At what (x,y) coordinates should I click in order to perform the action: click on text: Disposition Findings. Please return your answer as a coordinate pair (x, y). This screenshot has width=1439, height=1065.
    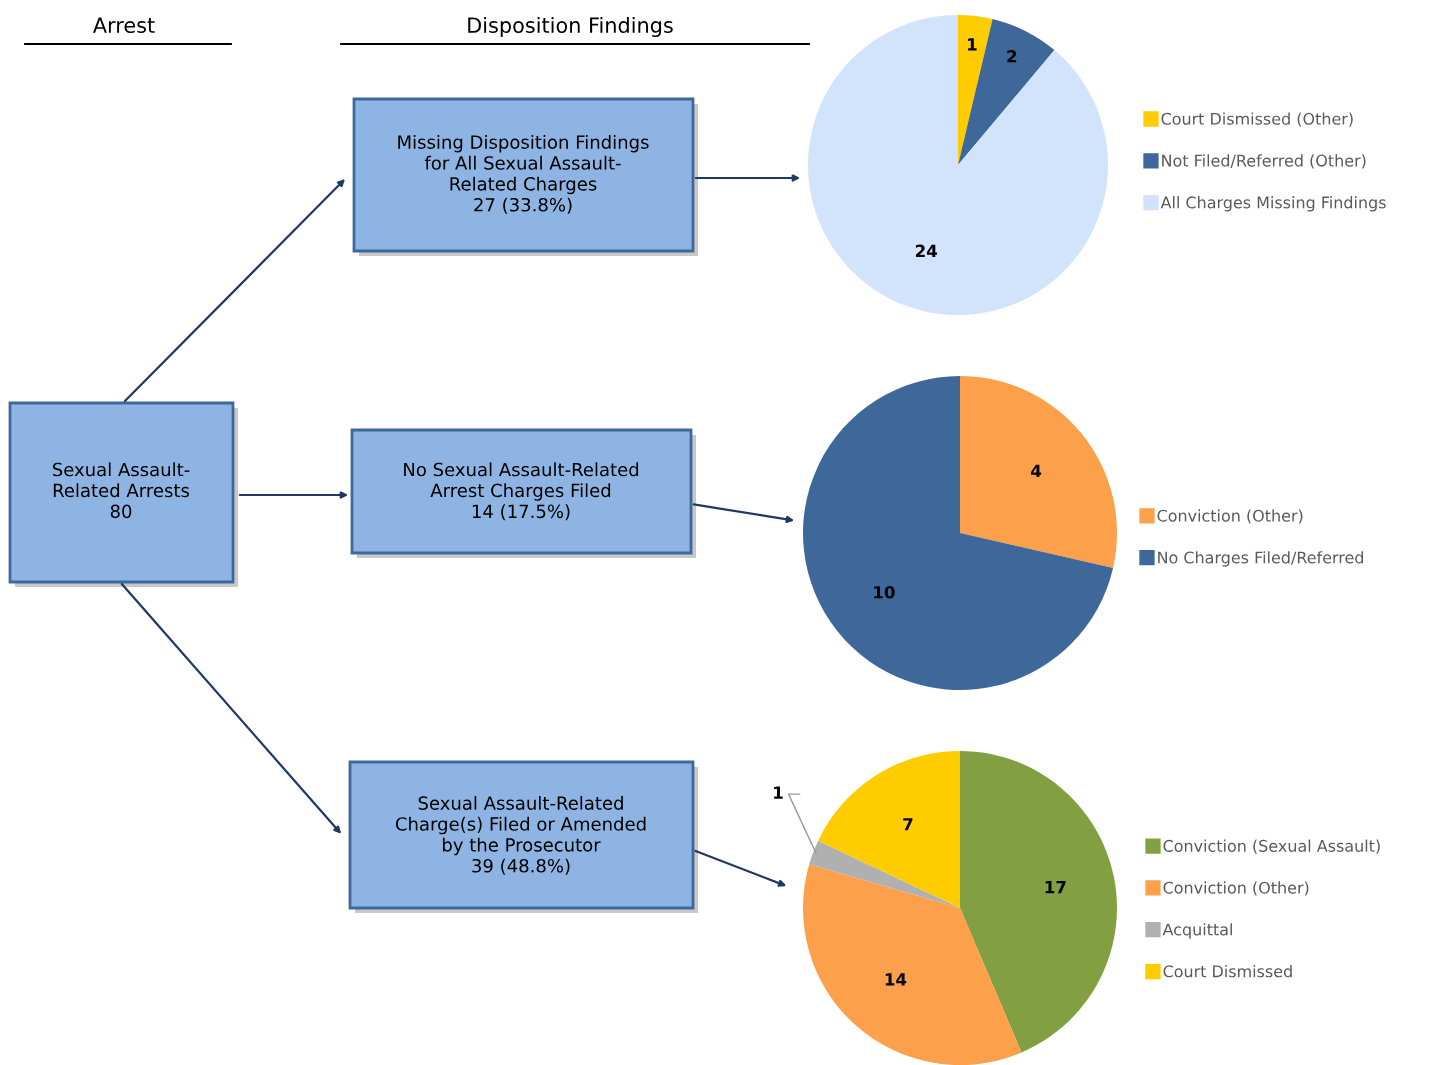
    Looking at the image, I should click on (570, 27).